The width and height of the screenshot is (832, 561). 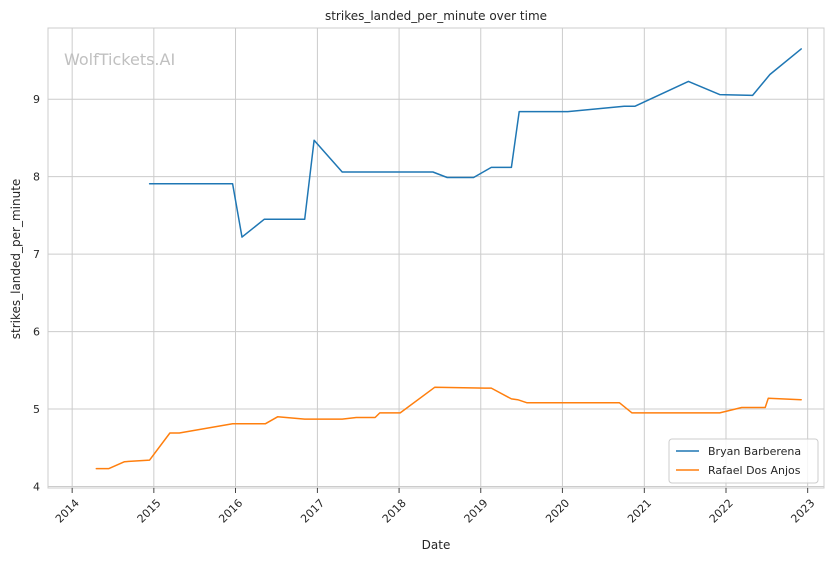 What do you see at coordinates (36, 293) in the screenshot?
I see `y-tick-labels: 4 5 6 7 8 9` at bounding box center [36, 293].